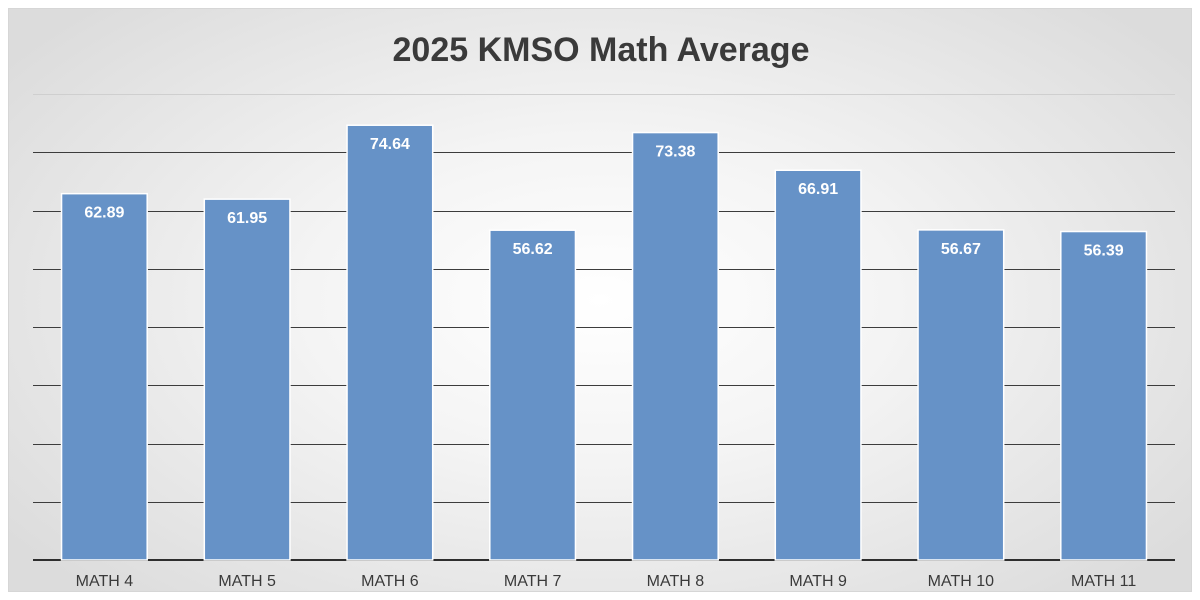  I want to click on data-label: 74.64, so click(390, 144).